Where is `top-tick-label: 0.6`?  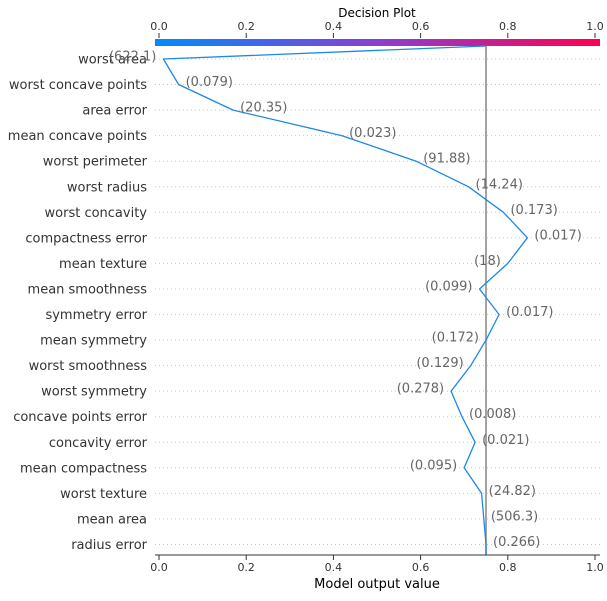 top-tick-label: 0.6 is located at coordinates (421, 26).